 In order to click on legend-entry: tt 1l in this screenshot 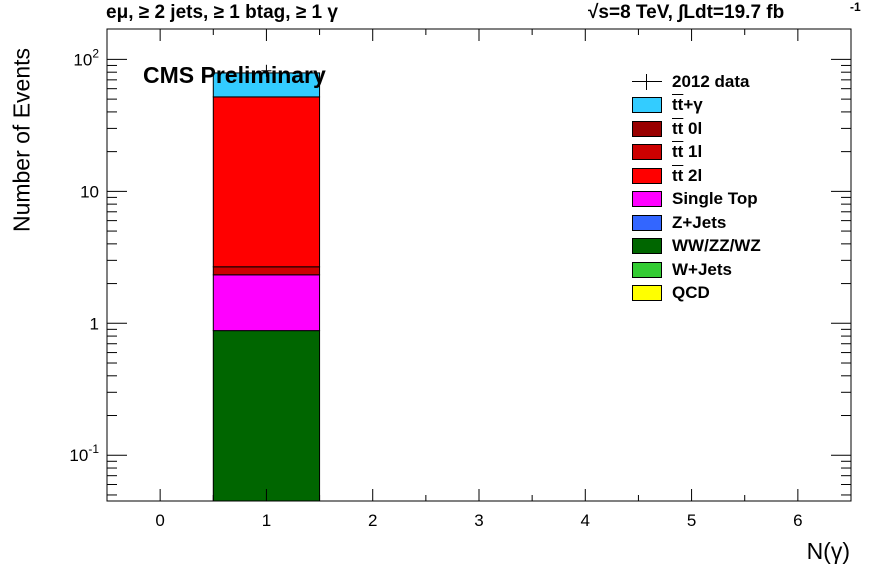, I will do `click(696, 153)`.